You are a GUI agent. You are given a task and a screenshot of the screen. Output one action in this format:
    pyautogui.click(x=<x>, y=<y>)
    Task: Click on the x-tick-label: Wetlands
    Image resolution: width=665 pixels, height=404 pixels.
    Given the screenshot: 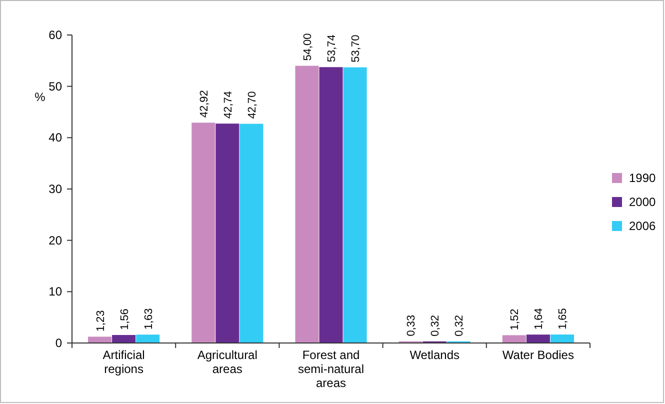 What is the action you would take?
    pyautogui.click(x=435, y=355)
    